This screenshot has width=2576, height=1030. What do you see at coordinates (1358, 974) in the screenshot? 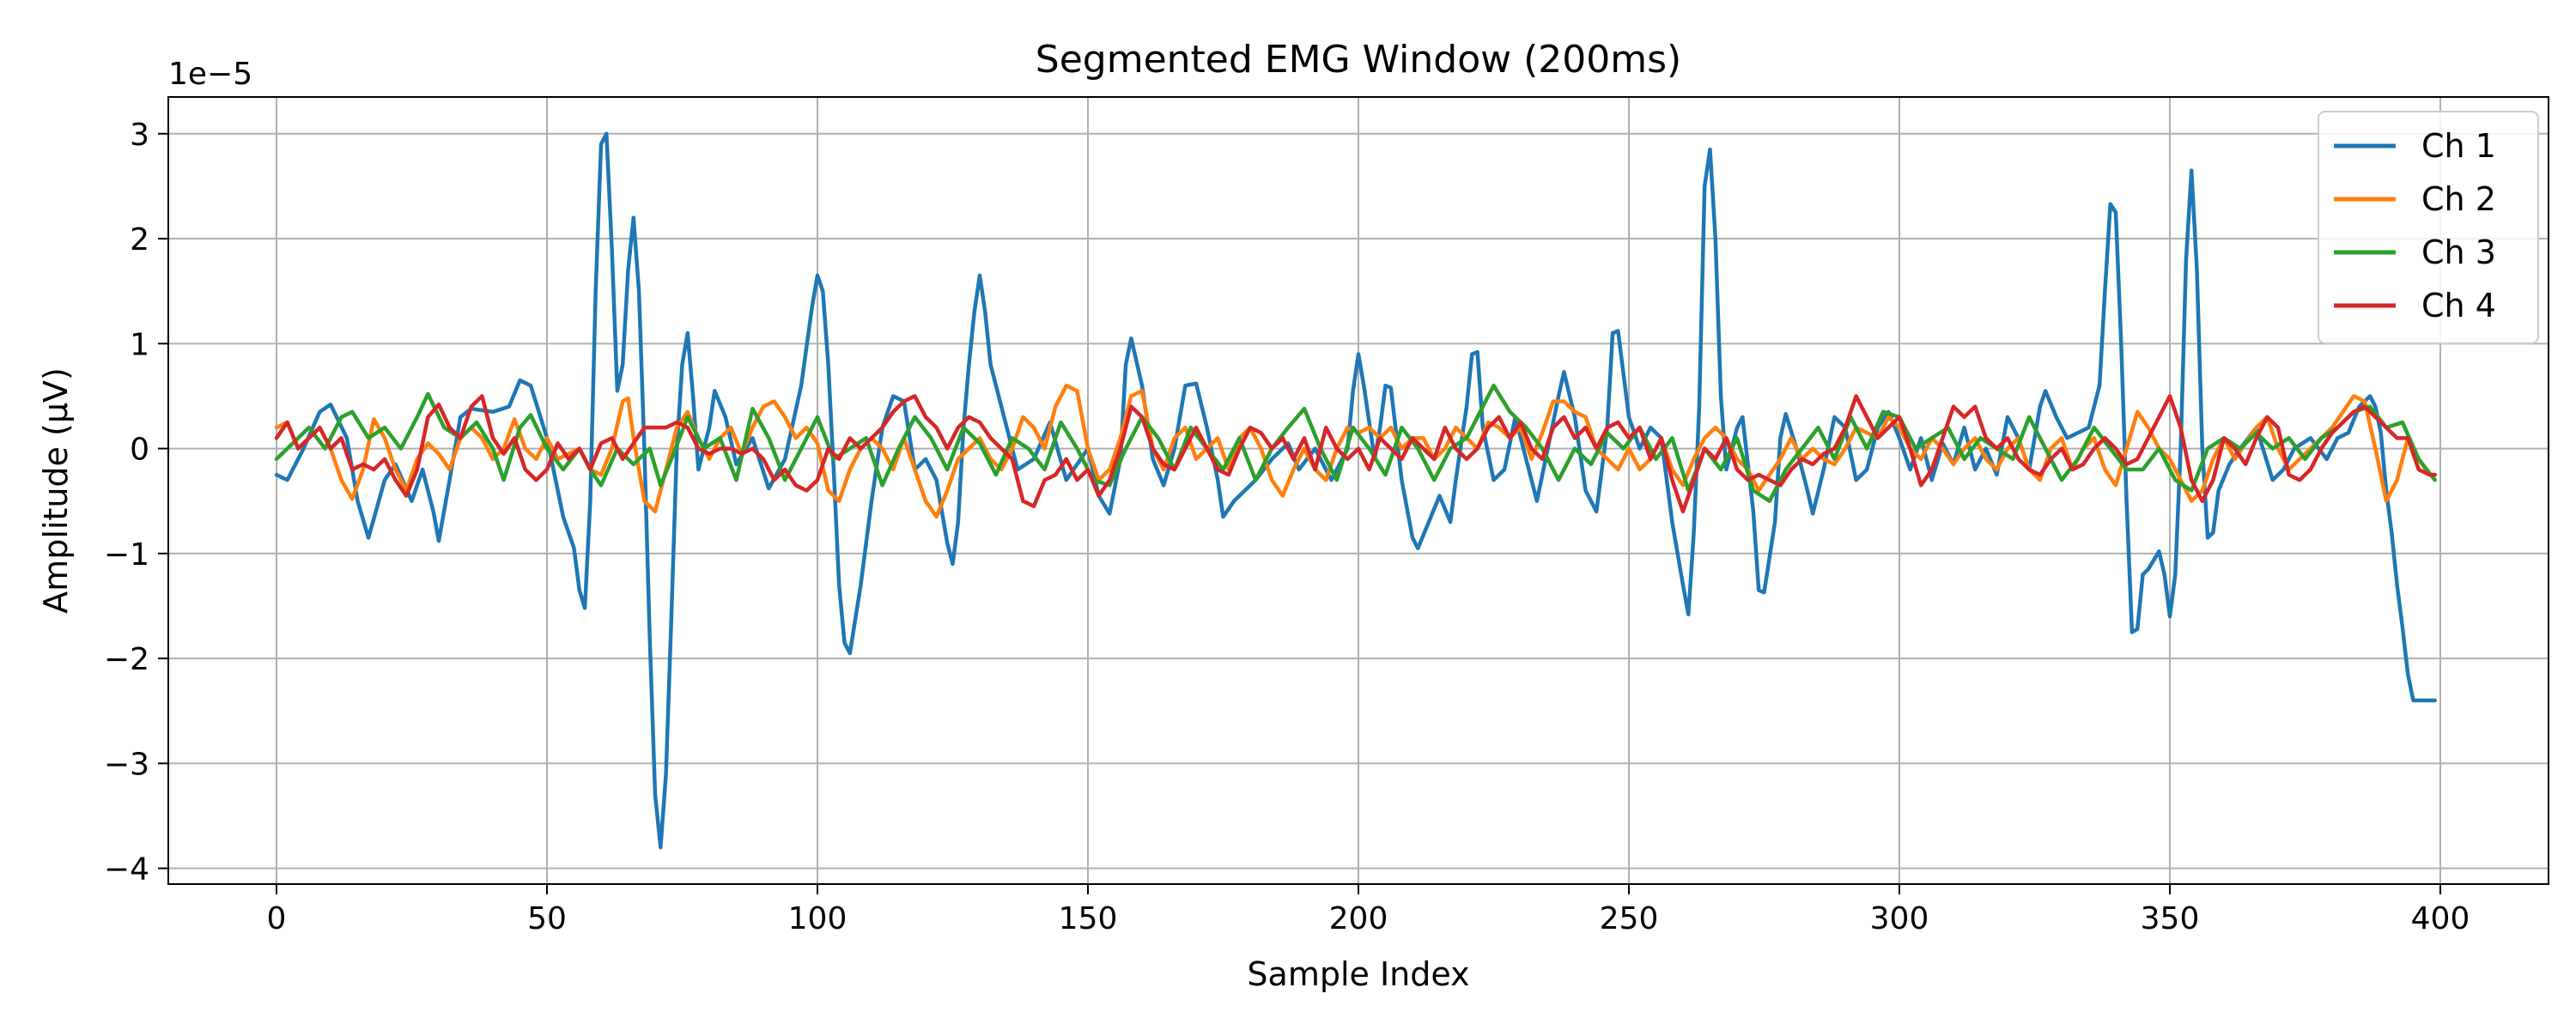
I see `x-axis-label: Sample Index` at bounding box center [1358, 974].